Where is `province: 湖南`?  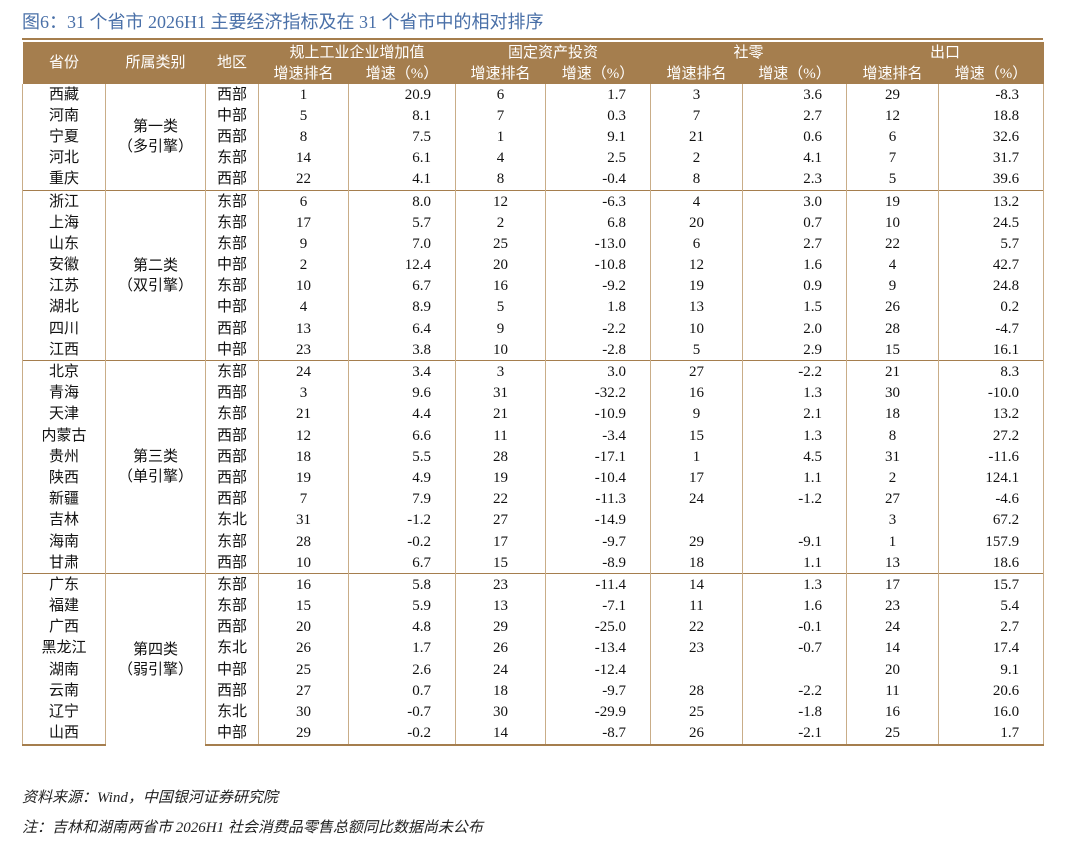
province: 湖南 is located at coordinates (64, 670).